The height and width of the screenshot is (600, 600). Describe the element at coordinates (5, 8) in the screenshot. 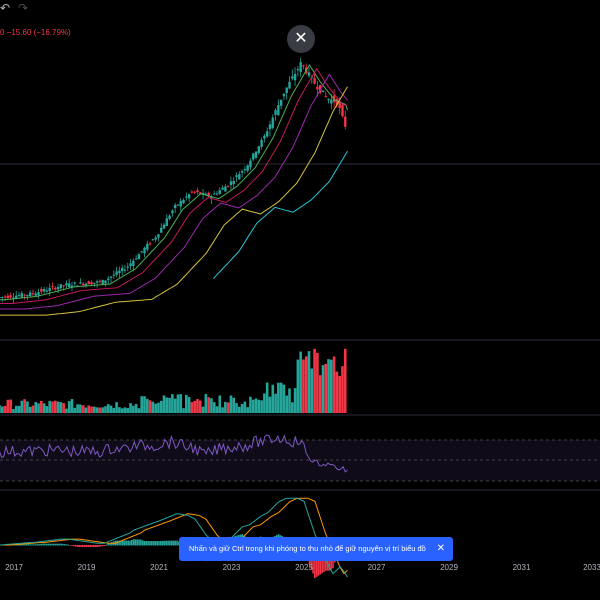

I see `undo-icon: ↶` at that location.